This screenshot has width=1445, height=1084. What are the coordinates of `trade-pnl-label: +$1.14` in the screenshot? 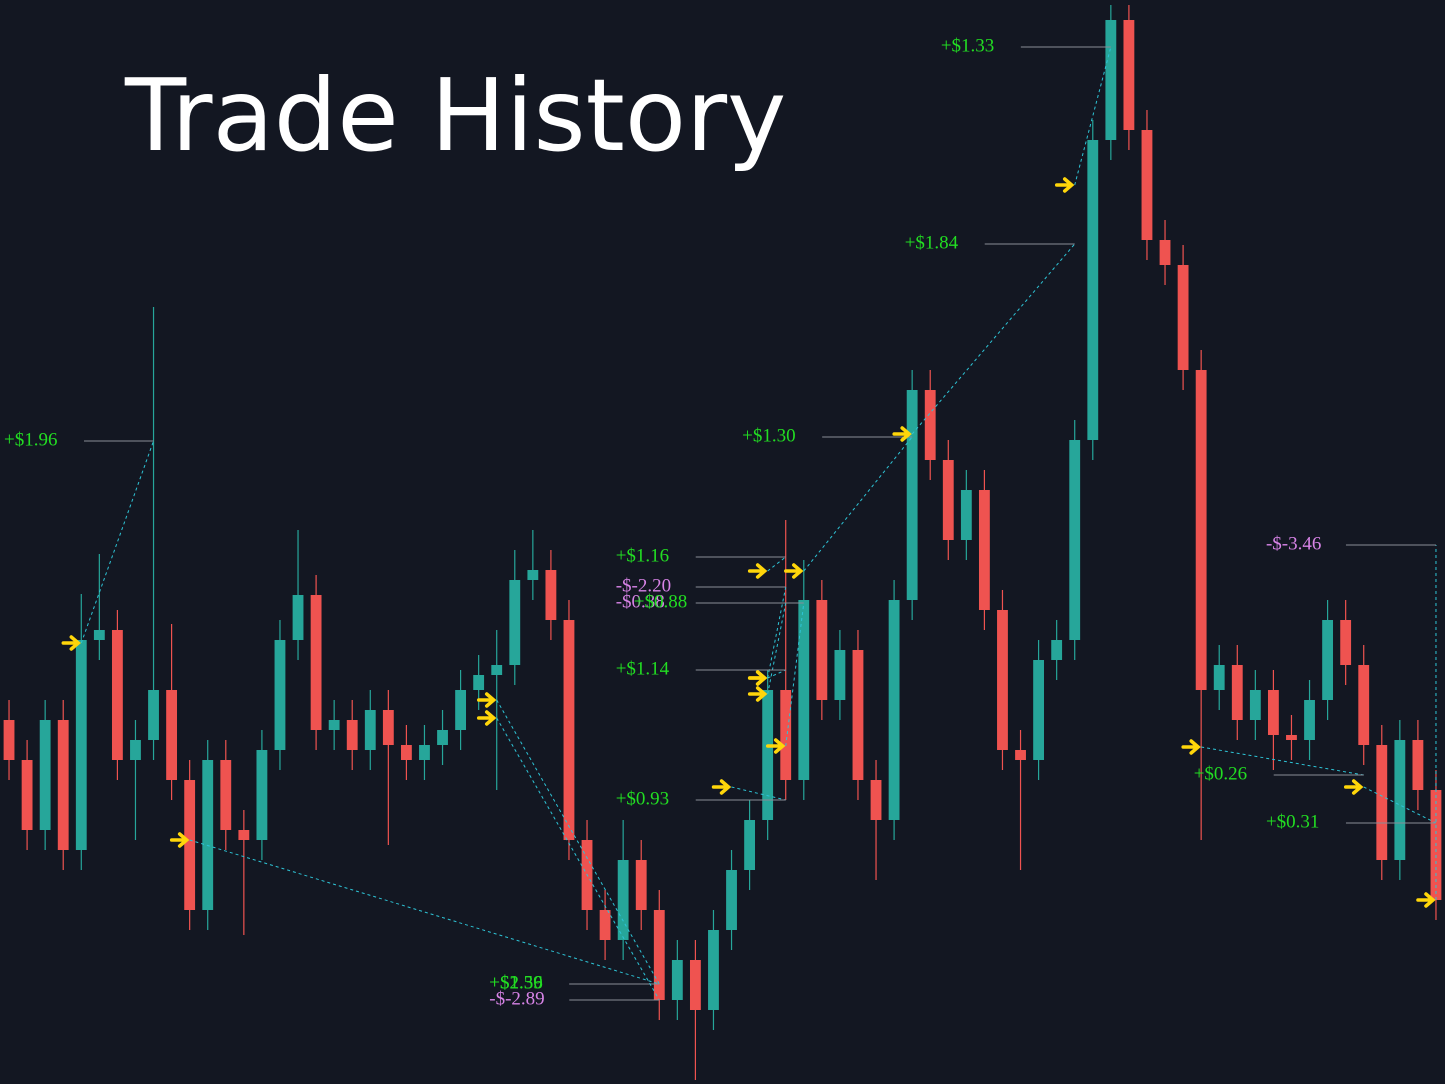 It's located at (643, 668).